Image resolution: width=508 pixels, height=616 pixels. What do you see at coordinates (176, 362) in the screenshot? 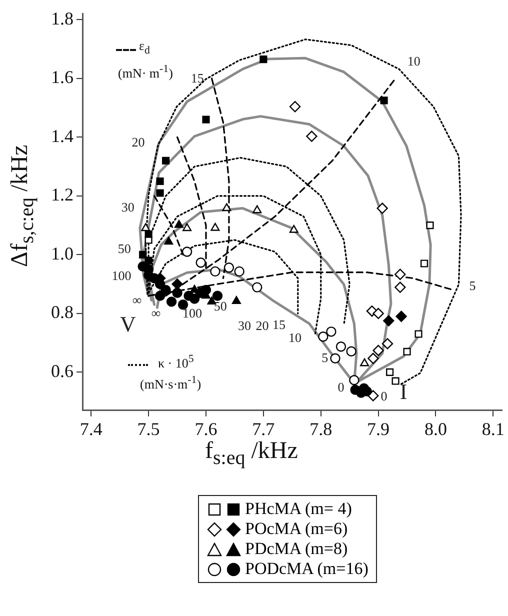
I see `annotation: κ · 10$^{5}$` at bounding box center [176, 362].